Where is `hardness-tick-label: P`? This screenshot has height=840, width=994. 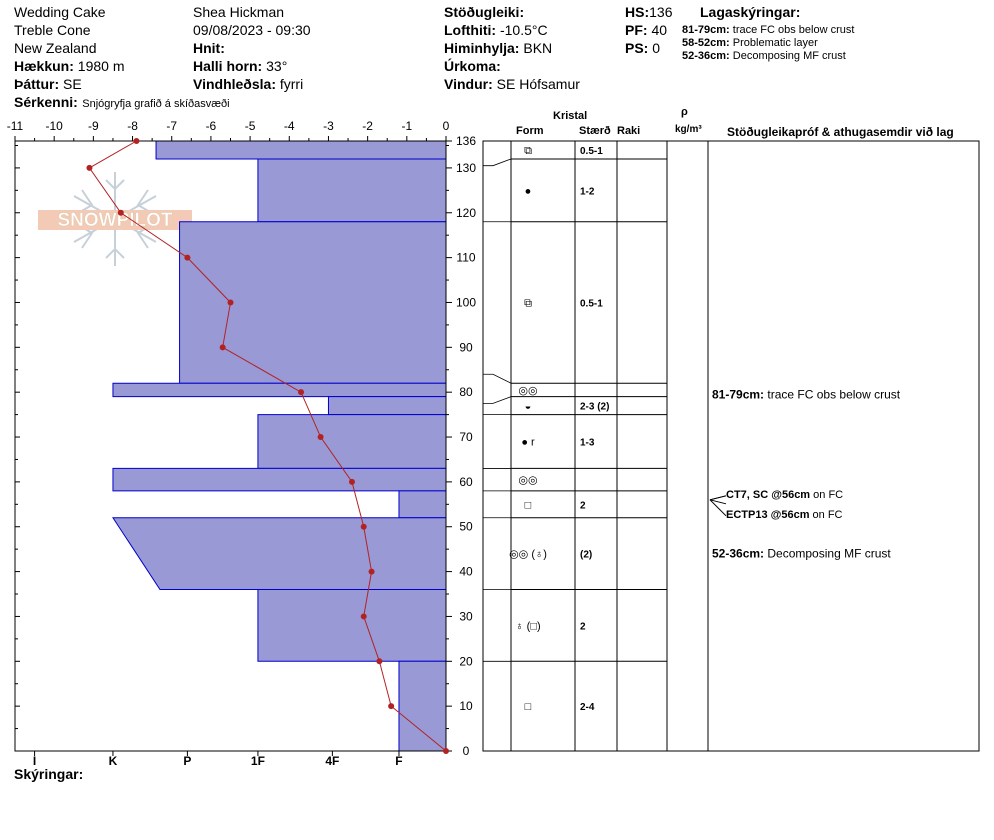
hardness-tick-label: P is located at coordinates (187, 761).